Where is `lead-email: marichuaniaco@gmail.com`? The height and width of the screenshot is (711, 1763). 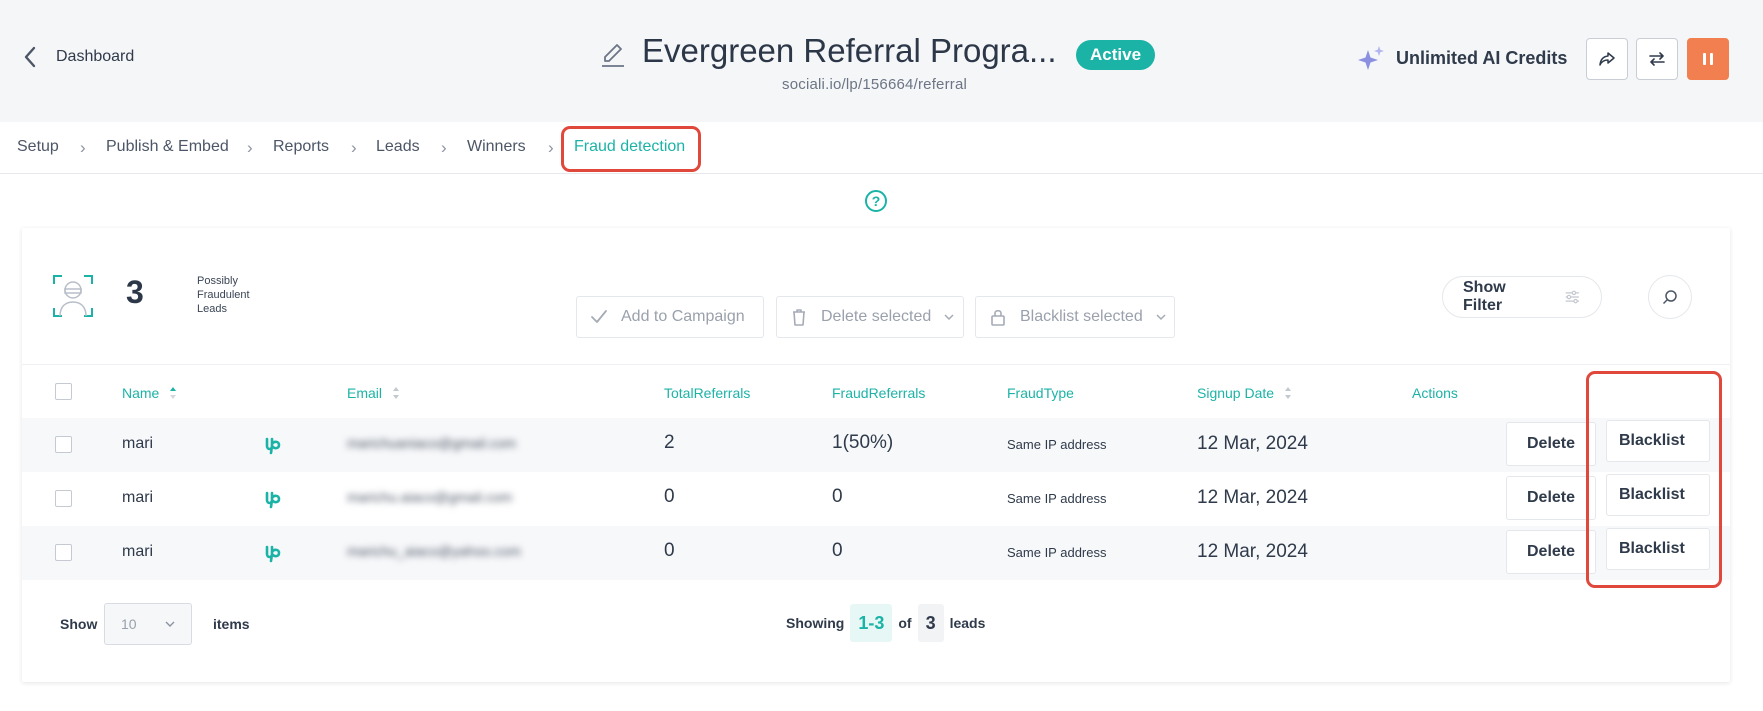
lead-email: marichuaniaco@gmail.com is located at coordinates (432, 443).